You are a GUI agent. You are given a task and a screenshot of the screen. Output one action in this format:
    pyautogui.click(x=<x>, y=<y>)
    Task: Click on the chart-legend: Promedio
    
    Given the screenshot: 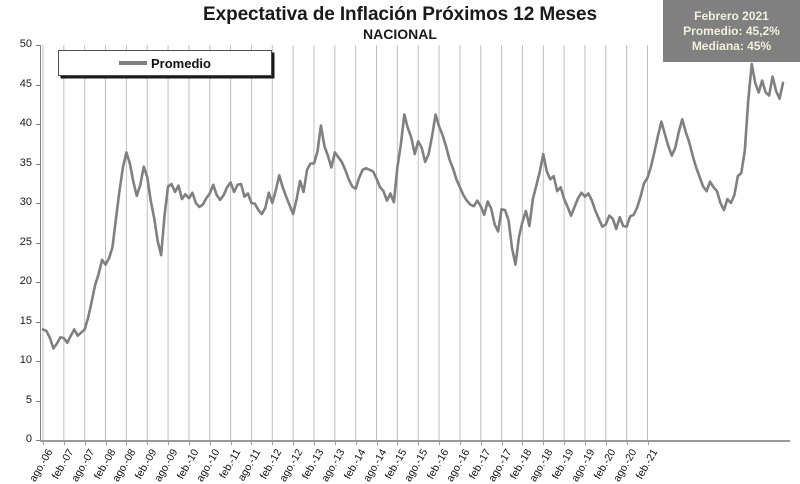 What is the action you would take?
    pyautogui.click(x=165, y=63)
    